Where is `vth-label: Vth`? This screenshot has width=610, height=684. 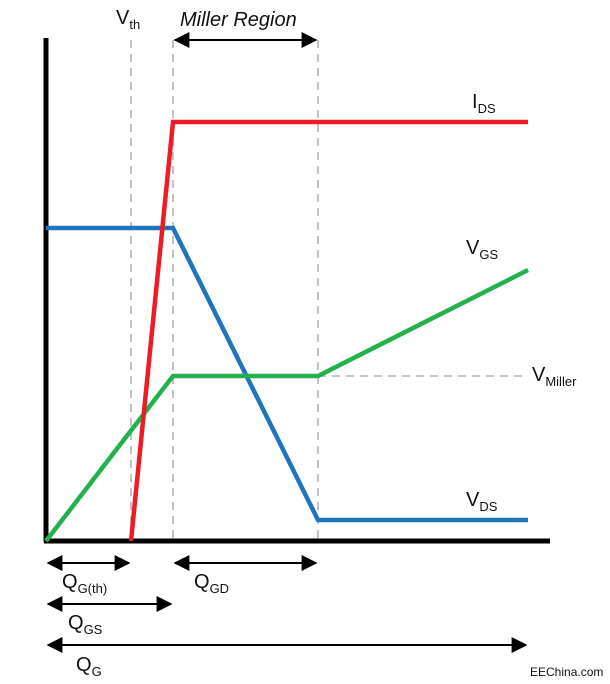 vth-label: Vth is located at coordinates (128, 19).